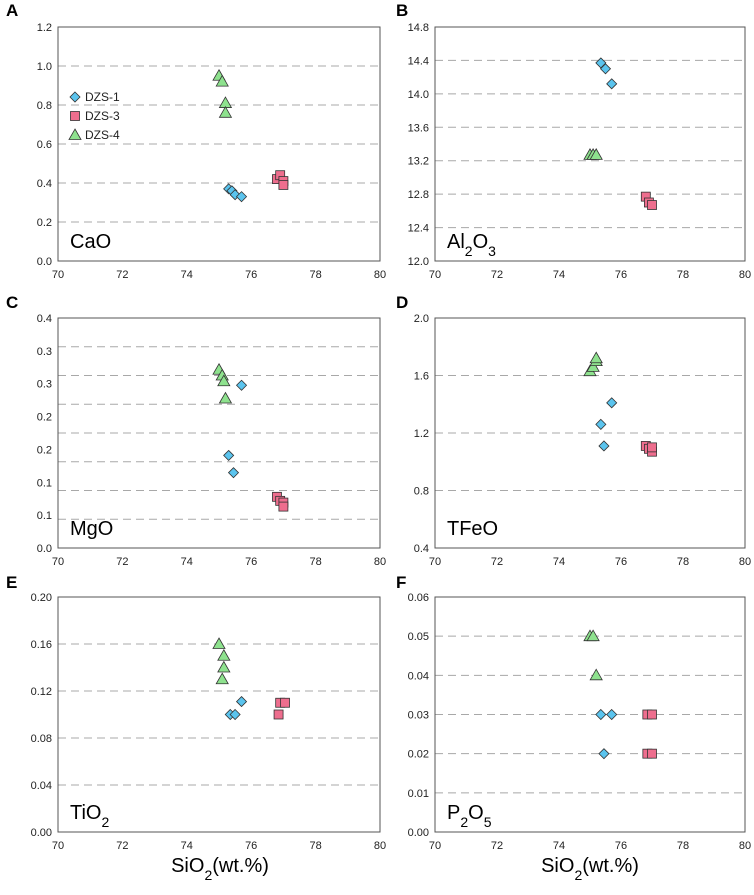 This screenshot has width=754, height=895. I want to click on legend-label: DZS-4, so click(102, 135).